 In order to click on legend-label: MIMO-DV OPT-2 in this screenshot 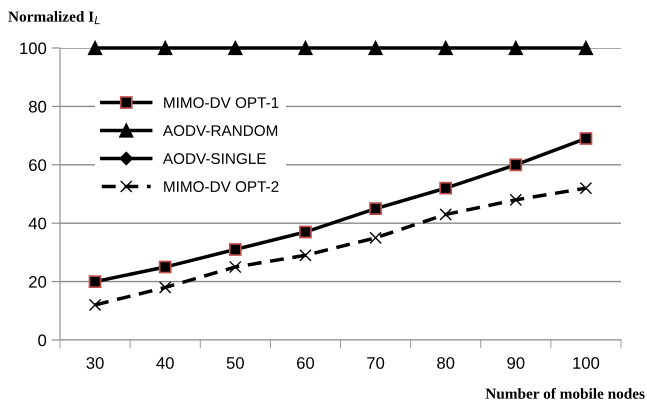, I will do `click(221, 186)`.